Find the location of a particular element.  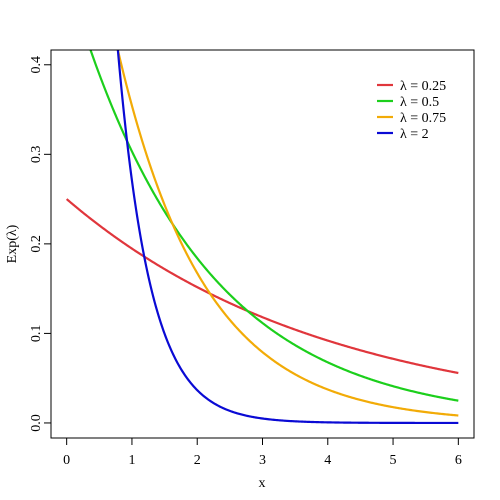

y-tick-label: 0.1 is located at coordinates (36, 334).